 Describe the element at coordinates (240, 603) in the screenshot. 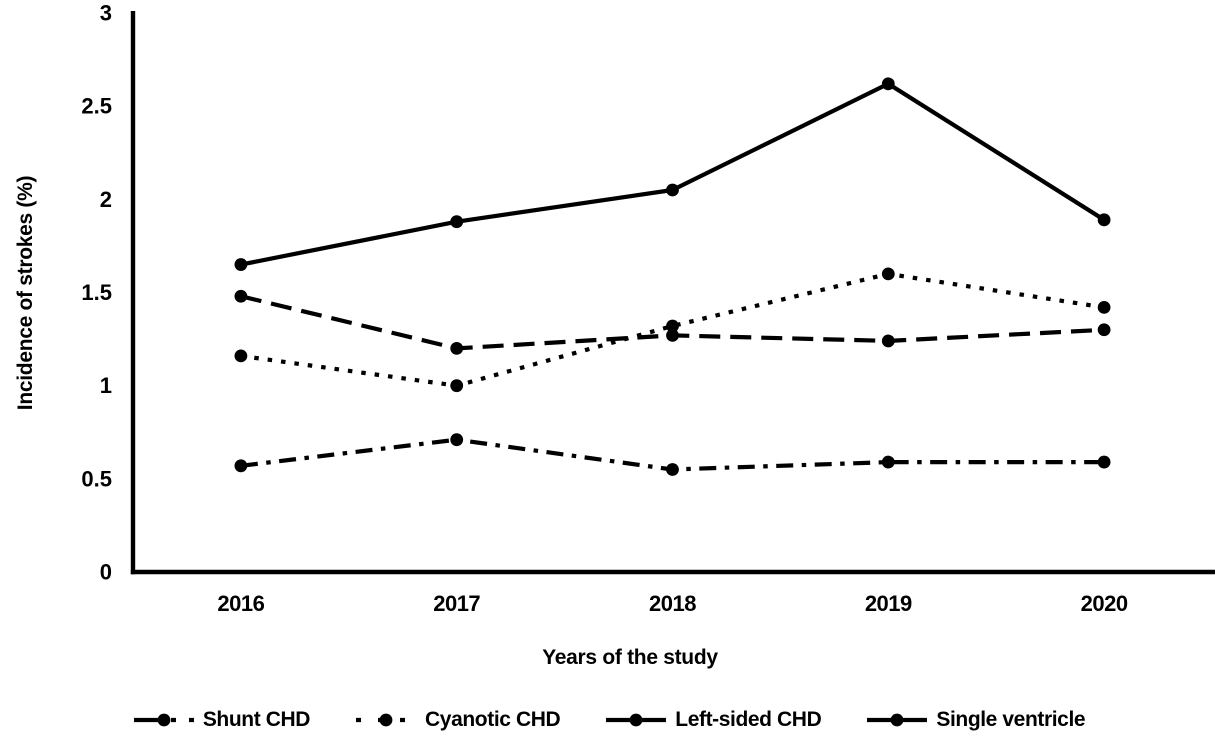

I see `x-tick-label: 2016` at that location.